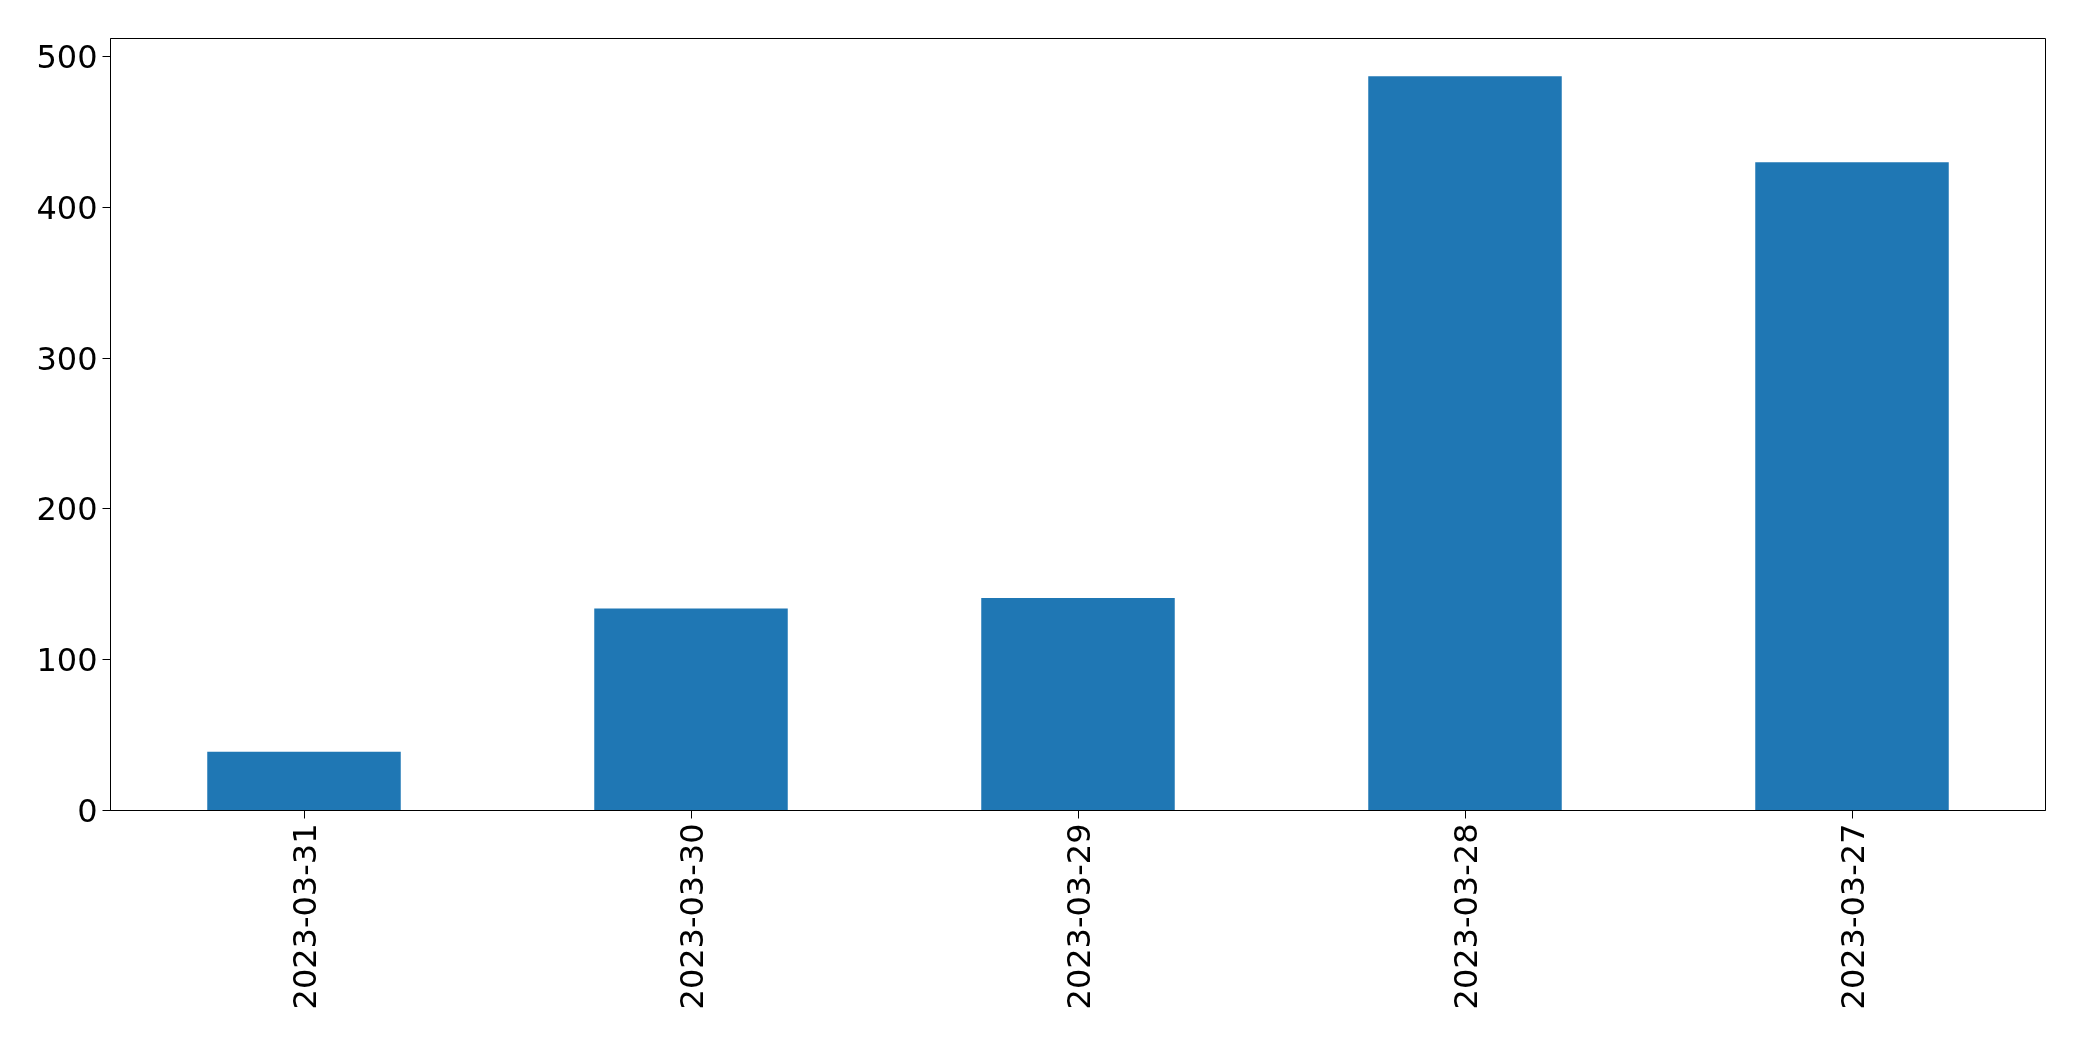 The height and width of the screenshot is (1061, 2093). I want to click on y-tick-label: 200, so click(67, 509).